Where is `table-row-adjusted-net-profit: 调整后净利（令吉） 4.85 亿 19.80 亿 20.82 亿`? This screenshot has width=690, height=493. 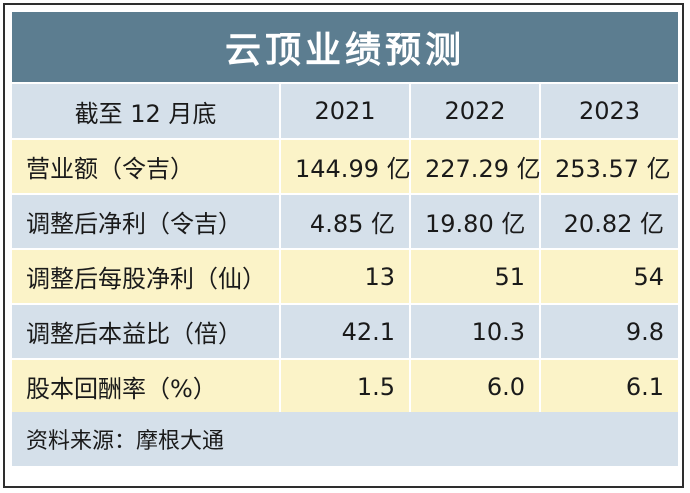 table-row-adjusted-net-profit: 调整后净利（令吉） 4.85 亿 19.80 亿 20.82 亿 is located at coordinates (345, 222).